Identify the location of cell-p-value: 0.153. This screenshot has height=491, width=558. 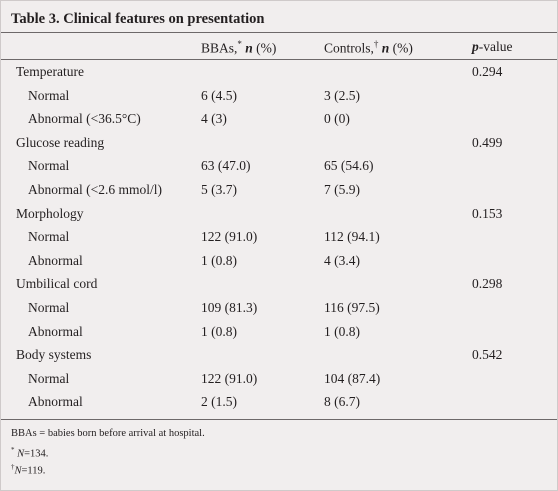
(487, 213).